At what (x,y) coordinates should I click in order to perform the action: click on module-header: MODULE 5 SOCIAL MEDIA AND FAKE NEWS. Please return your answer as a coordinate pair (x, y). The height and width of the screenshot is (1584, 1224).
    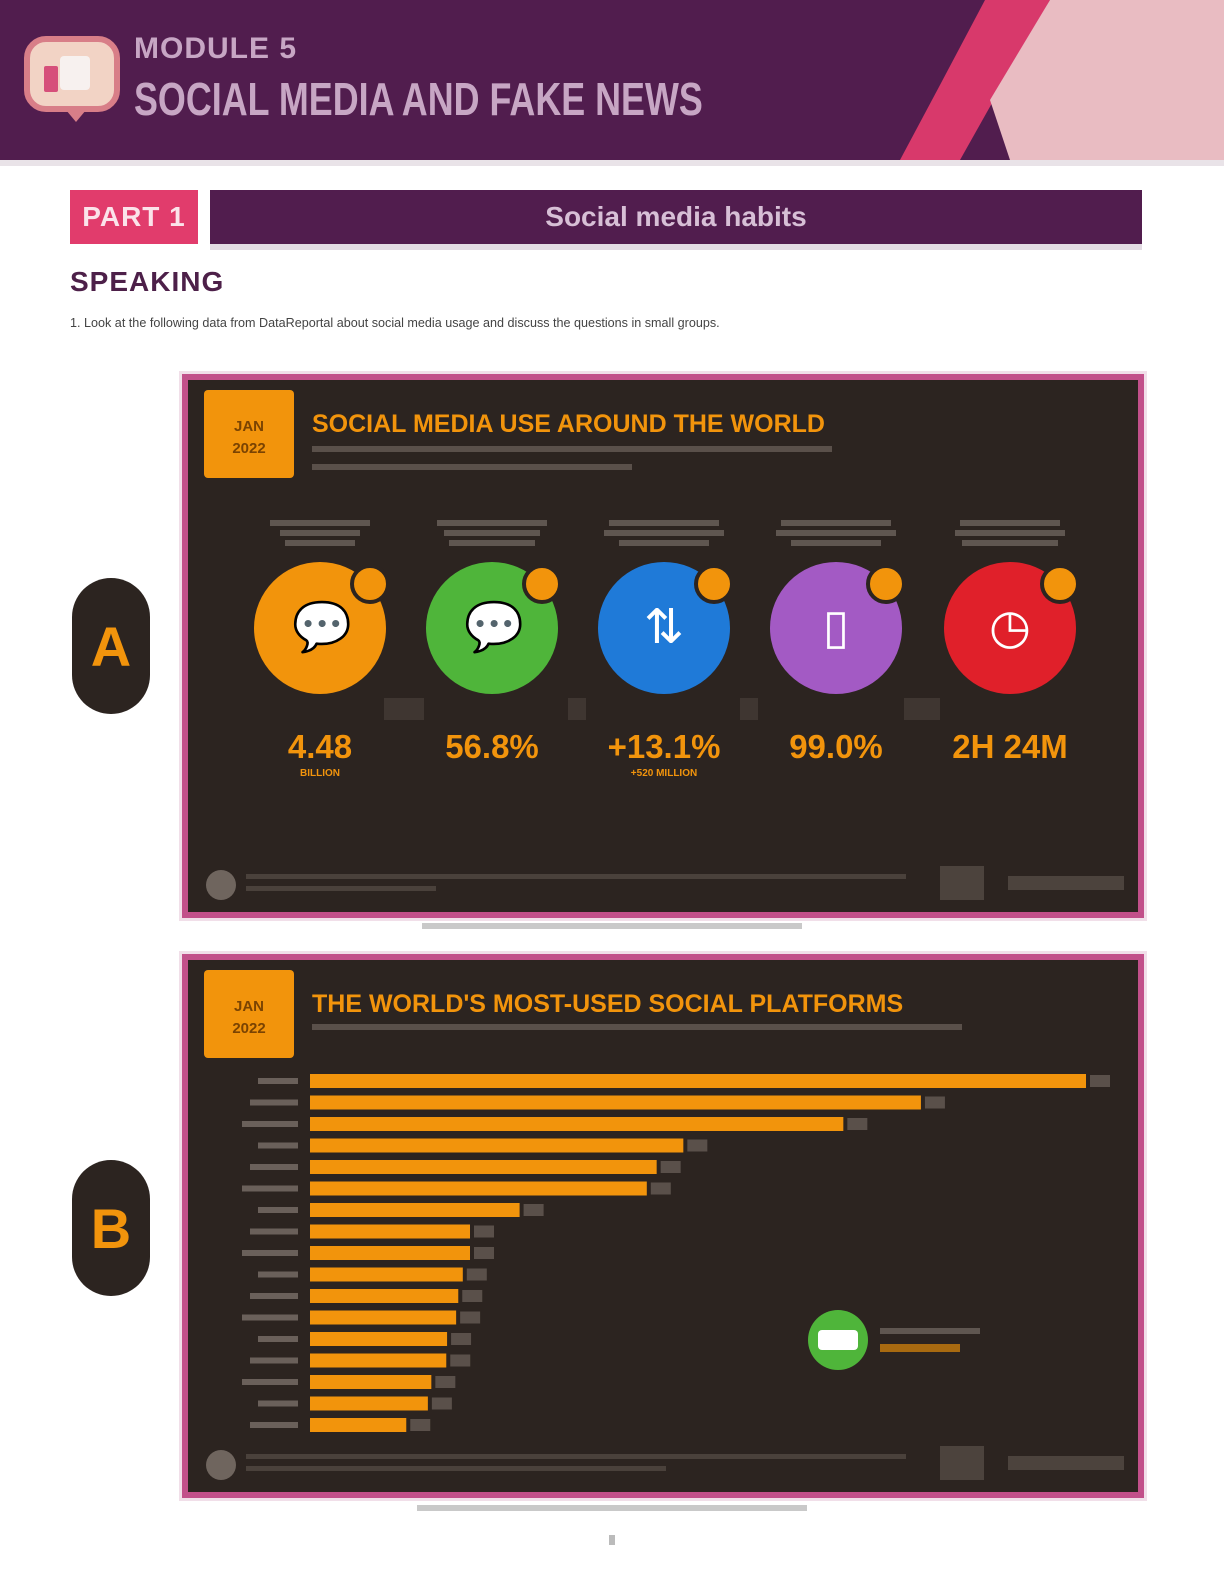
    Looking at the image, I should click on (612, 80).